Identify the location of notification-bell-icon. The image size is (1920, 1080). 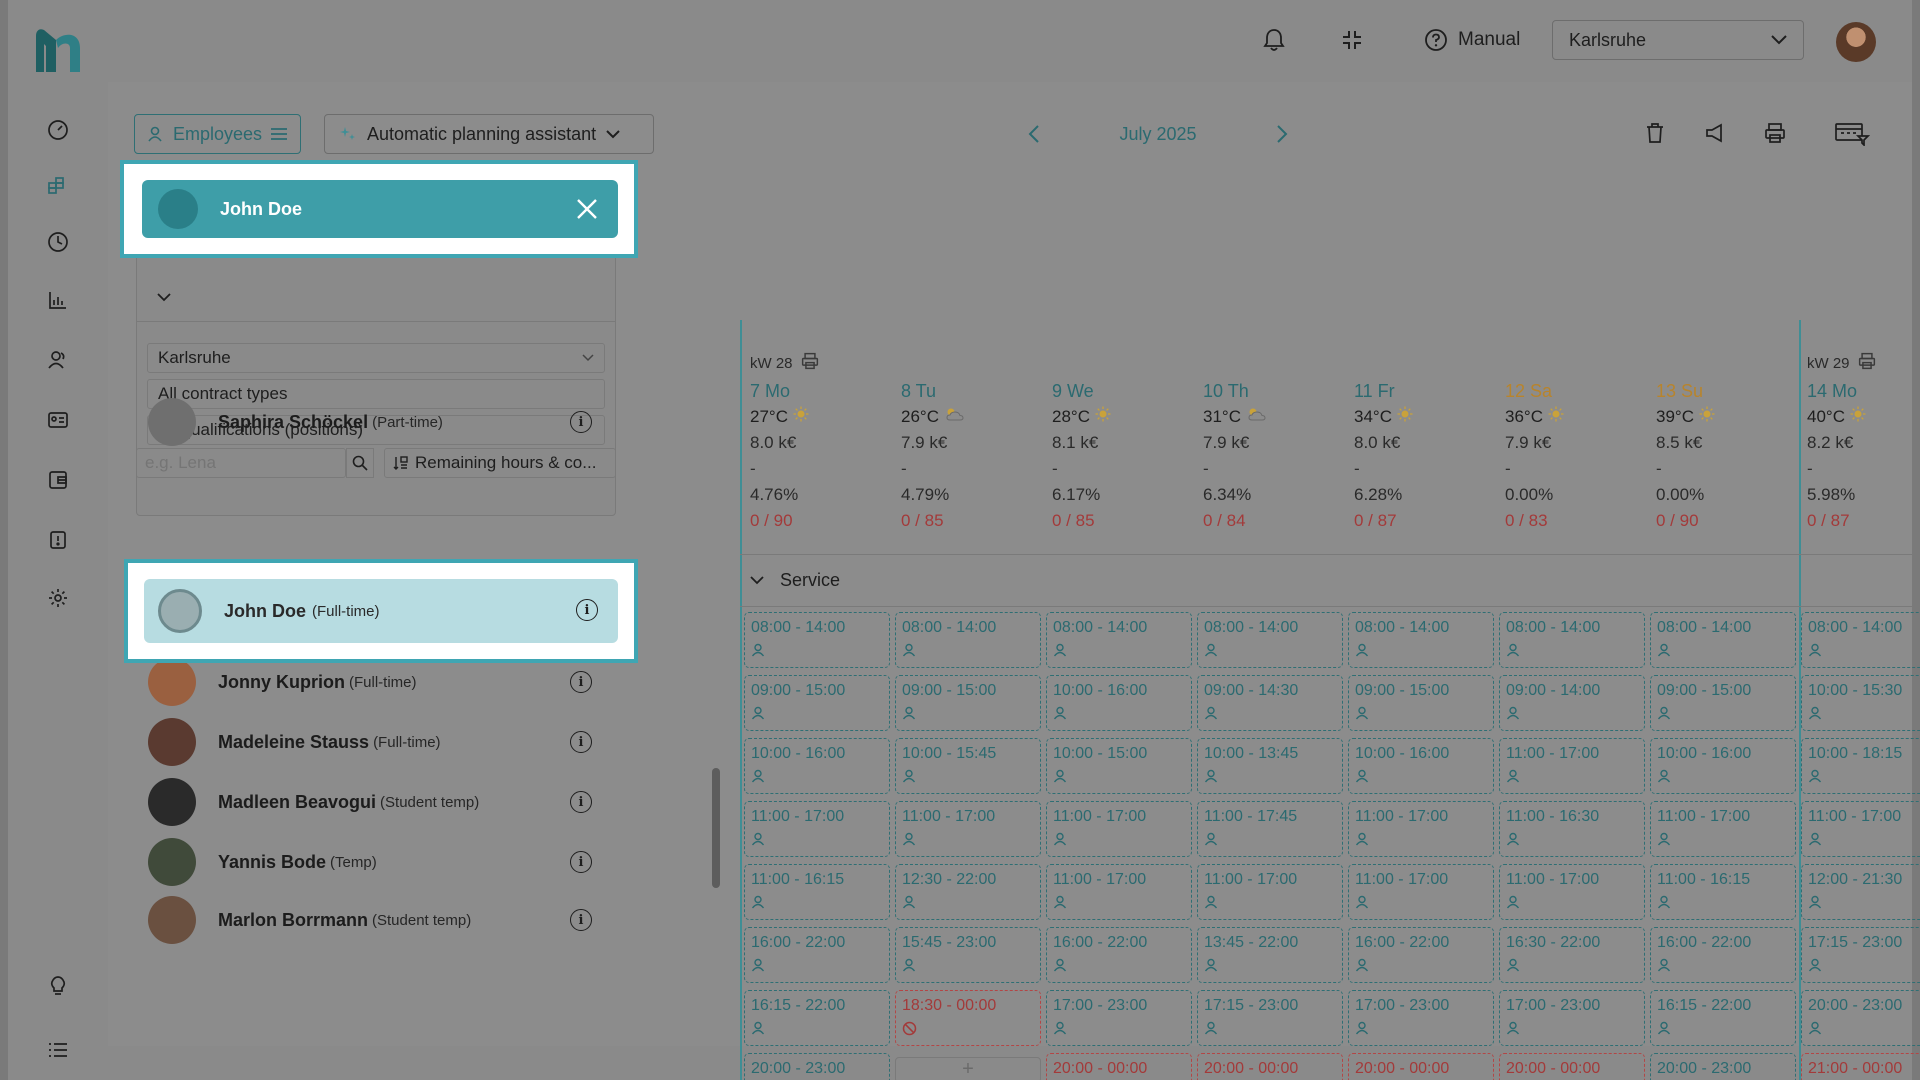
(1274, 40).